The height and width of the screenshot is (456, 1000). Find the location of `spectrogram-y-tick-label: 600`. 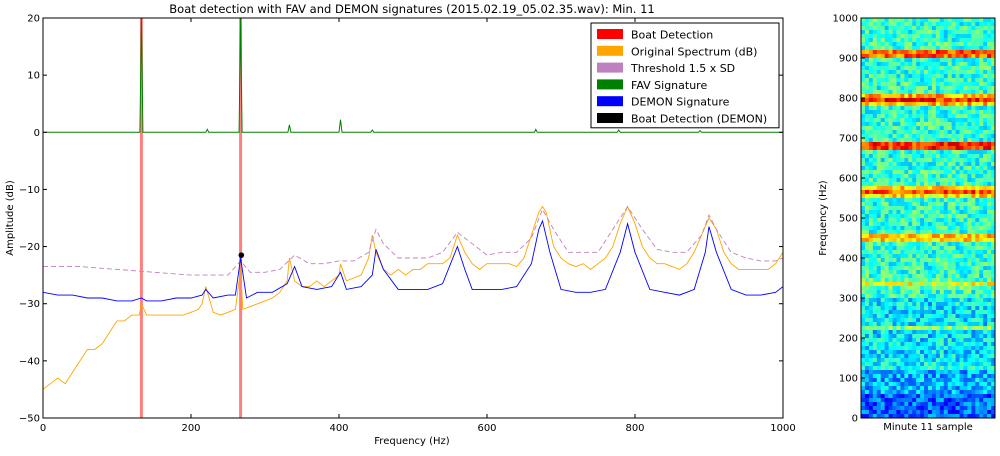

spectrogram-y-tick-label: 600 is located at coordinates (848, 179).